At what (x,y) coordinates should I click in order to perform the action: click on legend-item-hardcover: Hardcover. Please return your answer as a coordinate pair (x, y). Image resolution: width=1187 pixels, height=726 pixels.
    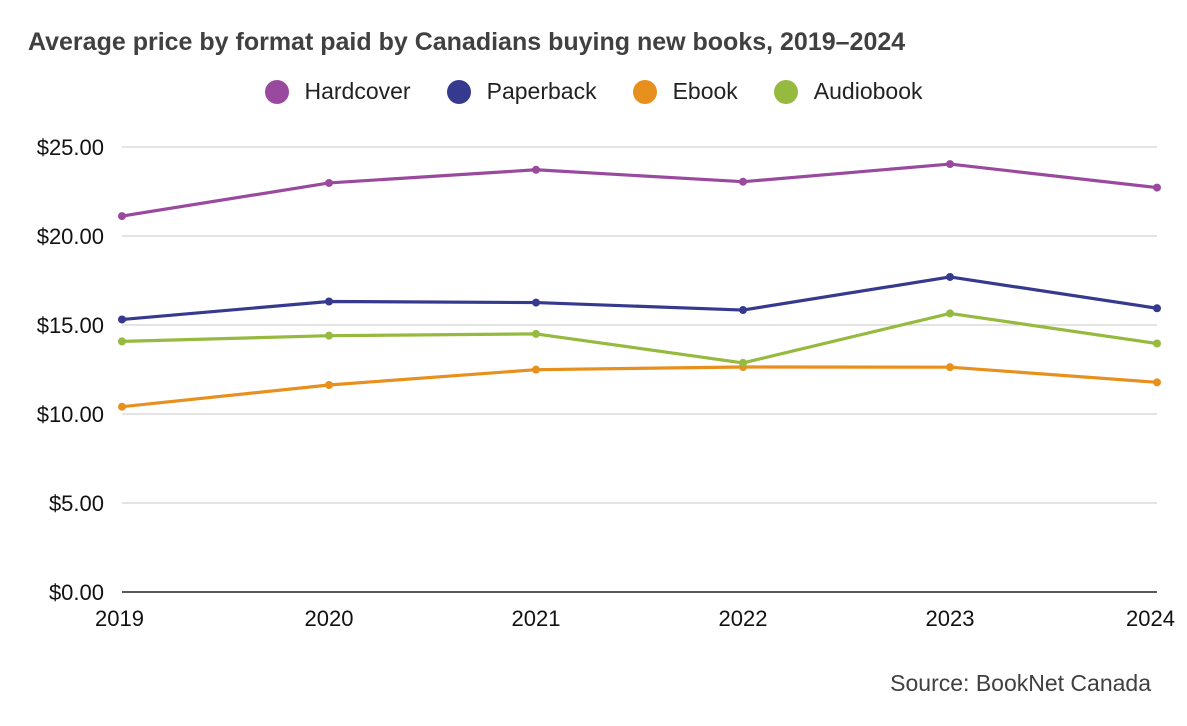
    Looking at the image, I should click on (337, 91).